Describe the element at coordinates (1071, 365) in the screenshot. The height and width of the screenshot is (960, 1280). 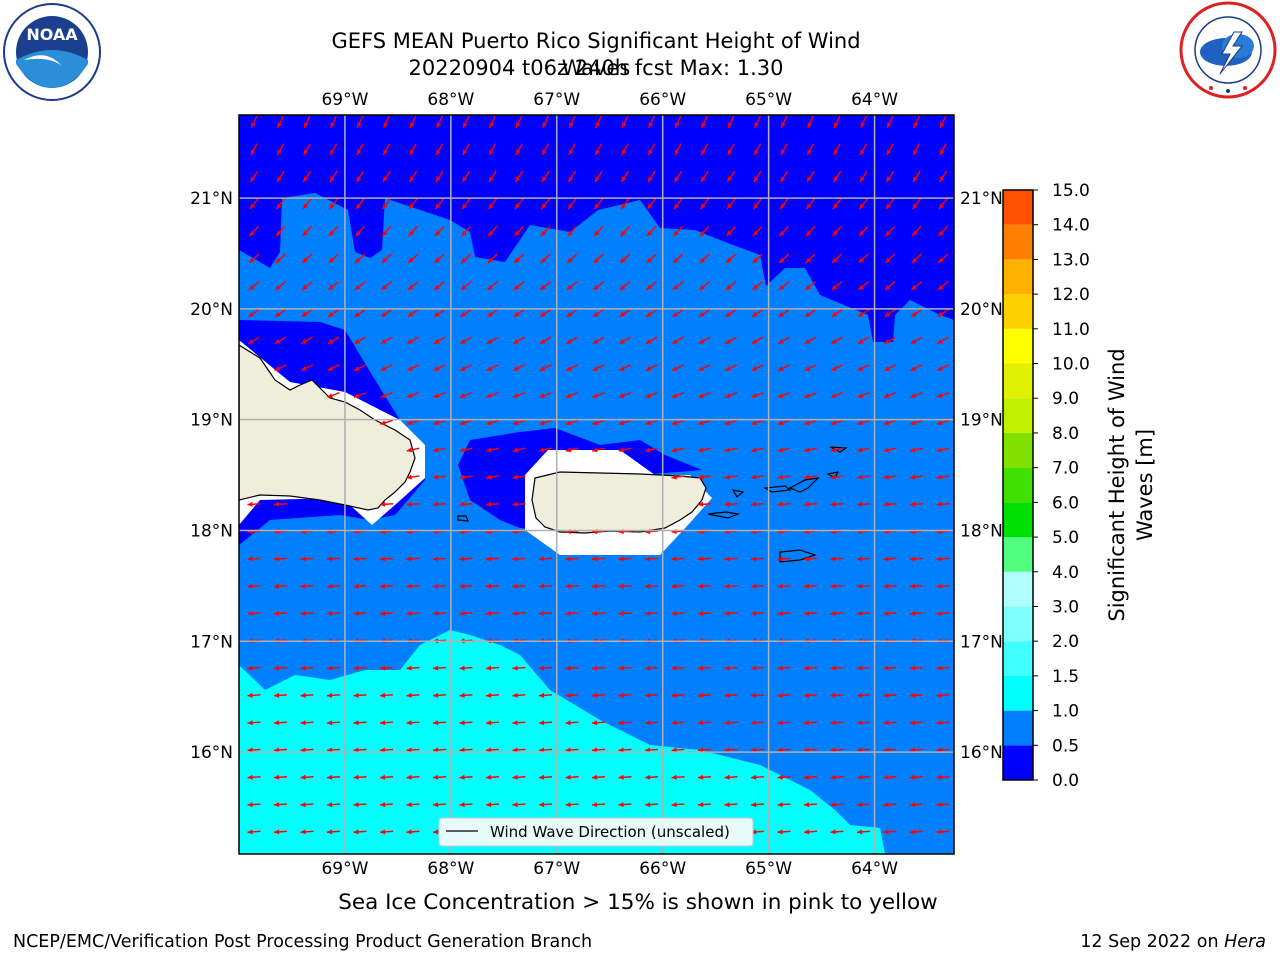
I see `colorbar-tick: 10.0` at that location.